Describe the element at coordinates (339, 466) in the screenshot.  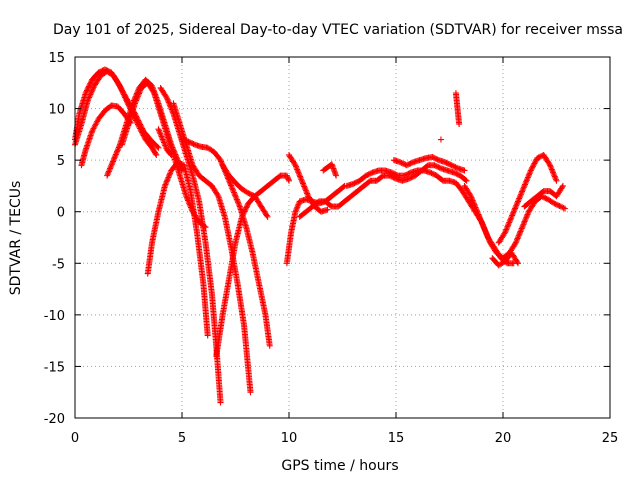
I see `x-axis-title: GPS time / hours` at that location.